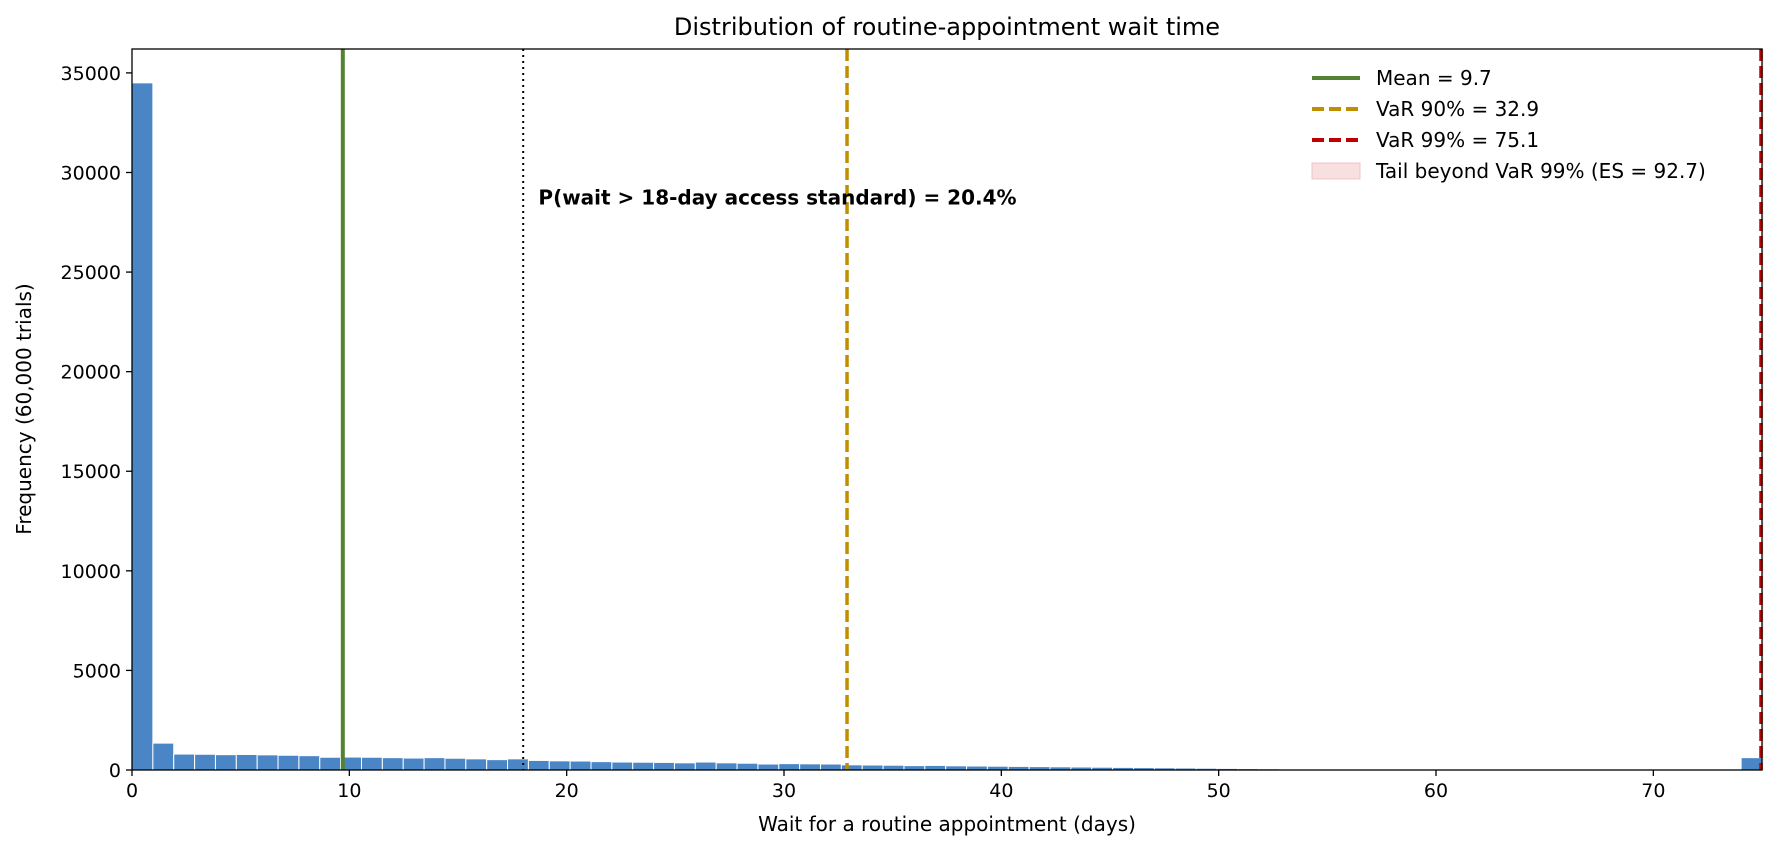 The width and height of the screenshot is (1778, 850). What do you see at coordinates (777, 197) in the screenshot?
I see `threshold-annotation: P(wait > 18-day access standard) = 20.4%` at bounding box center [777, 197].